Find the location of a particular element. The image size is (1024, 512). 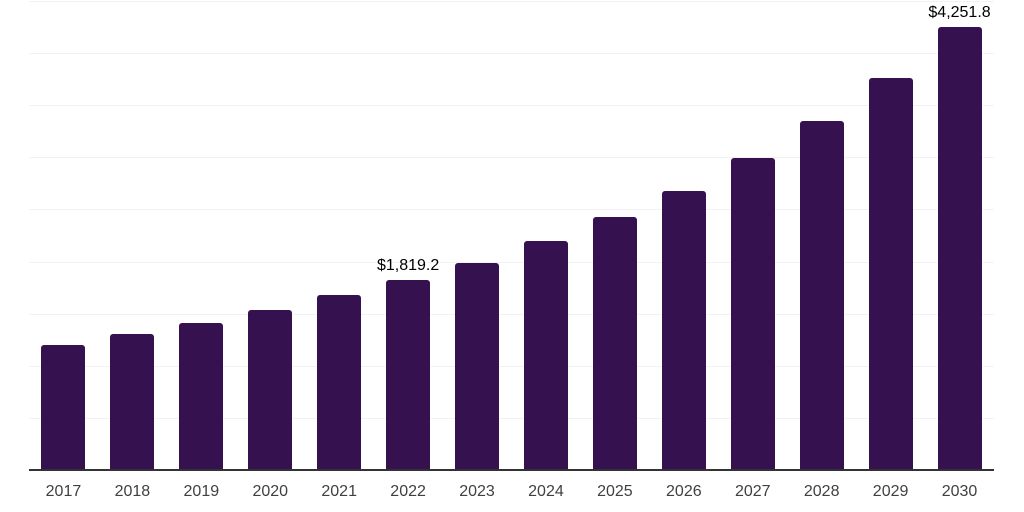

x-tick-label-2028: 2028 is located at coordinates (821, 491).